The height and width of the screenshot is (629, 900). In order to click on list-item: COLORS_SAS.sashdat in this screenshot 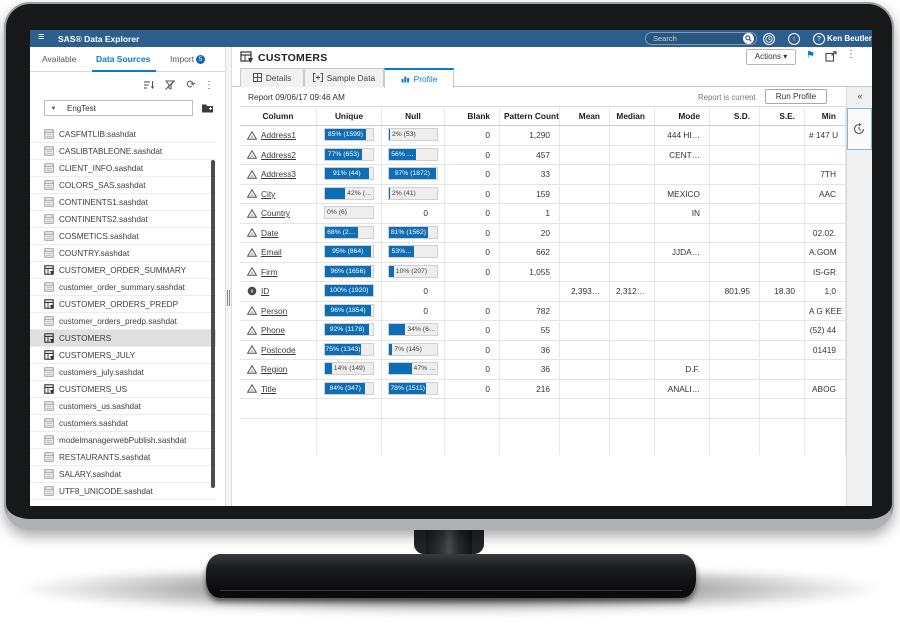, I will do `click(123, 185)`.